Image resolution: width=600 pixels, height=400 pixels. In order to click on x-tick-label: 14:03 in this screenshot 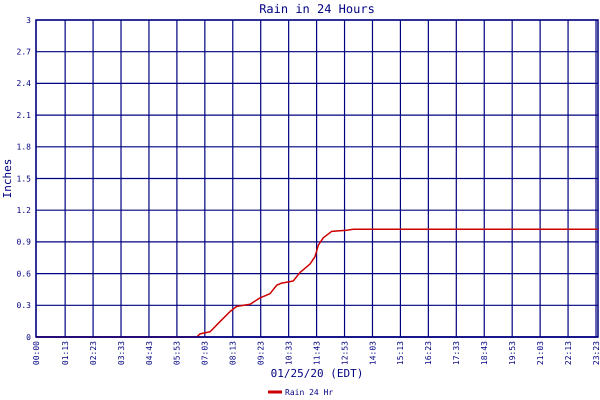, I will do `click(373, 353)`.